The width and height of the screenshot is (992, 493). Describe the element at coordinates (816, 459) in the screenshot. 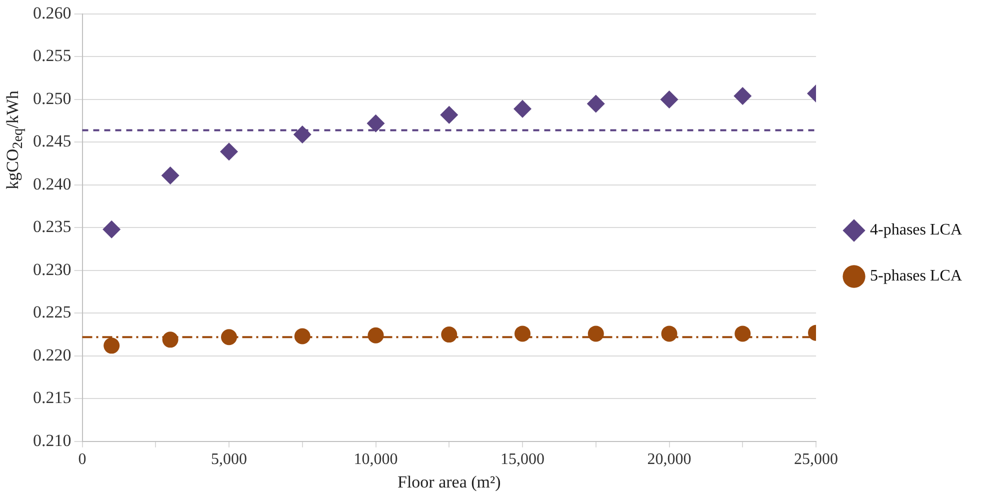

I see `x-tick-label: 25,000` at that location.